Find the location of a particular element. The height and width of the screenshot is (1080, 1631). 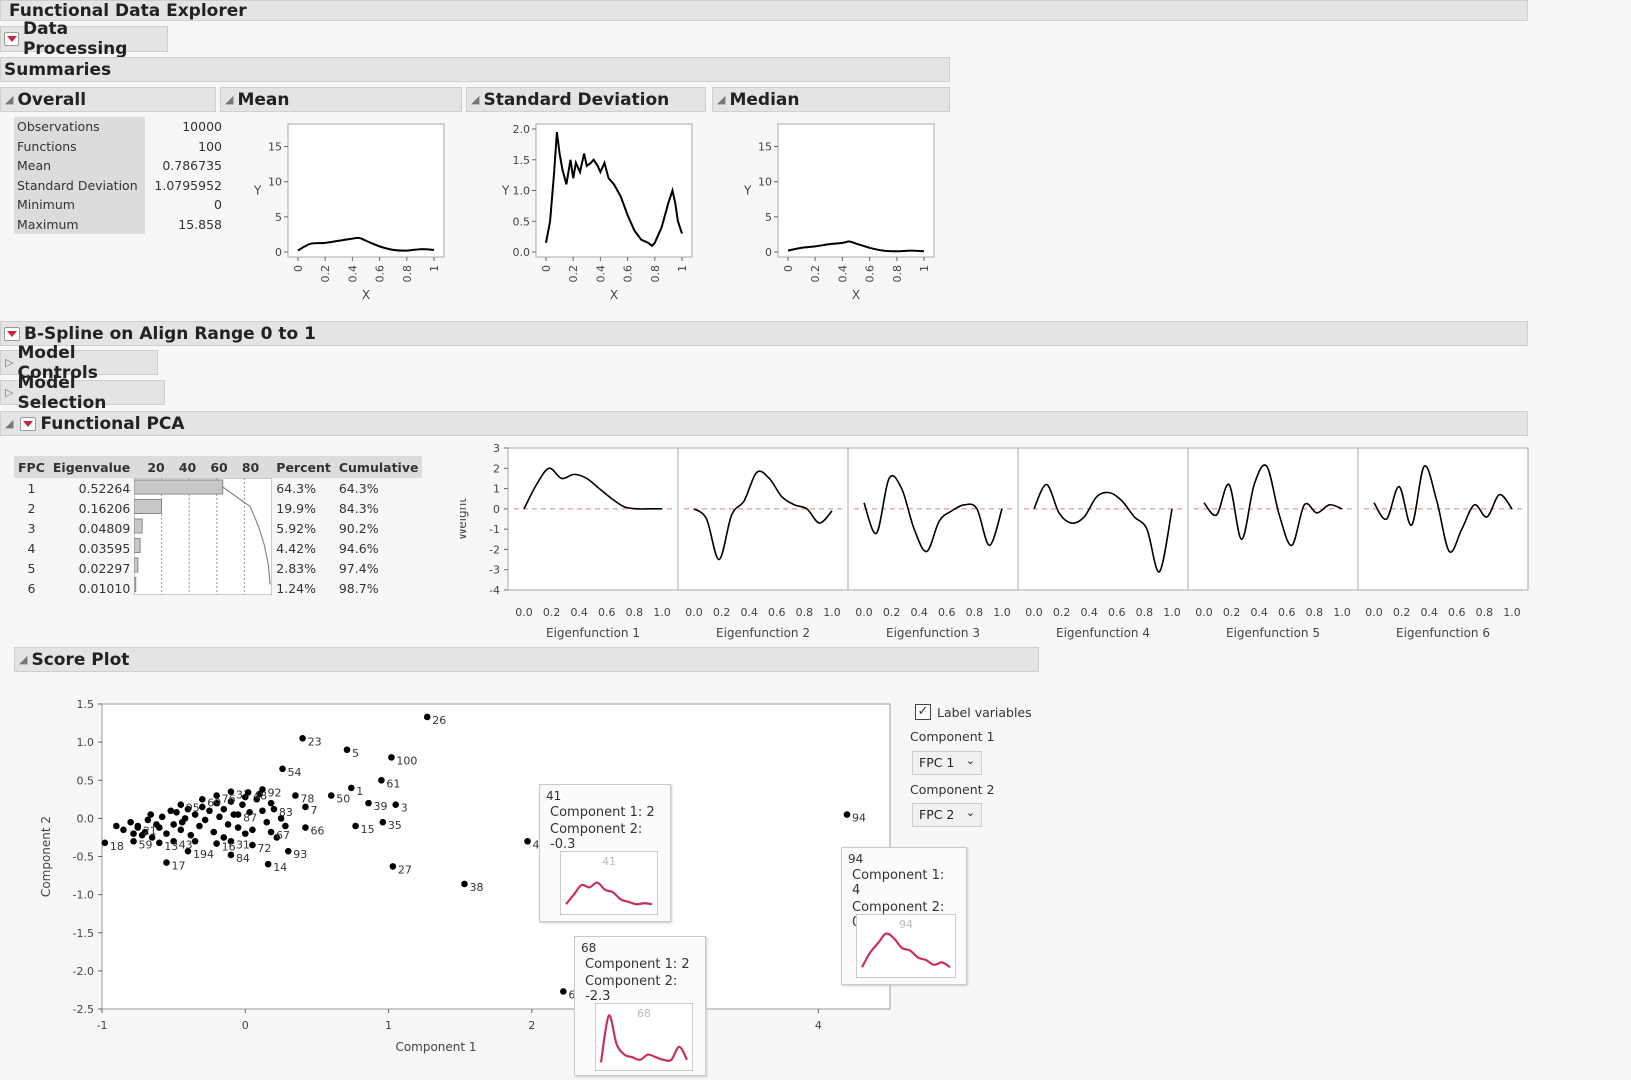

plot-frame is located at coordinates (496, 856).